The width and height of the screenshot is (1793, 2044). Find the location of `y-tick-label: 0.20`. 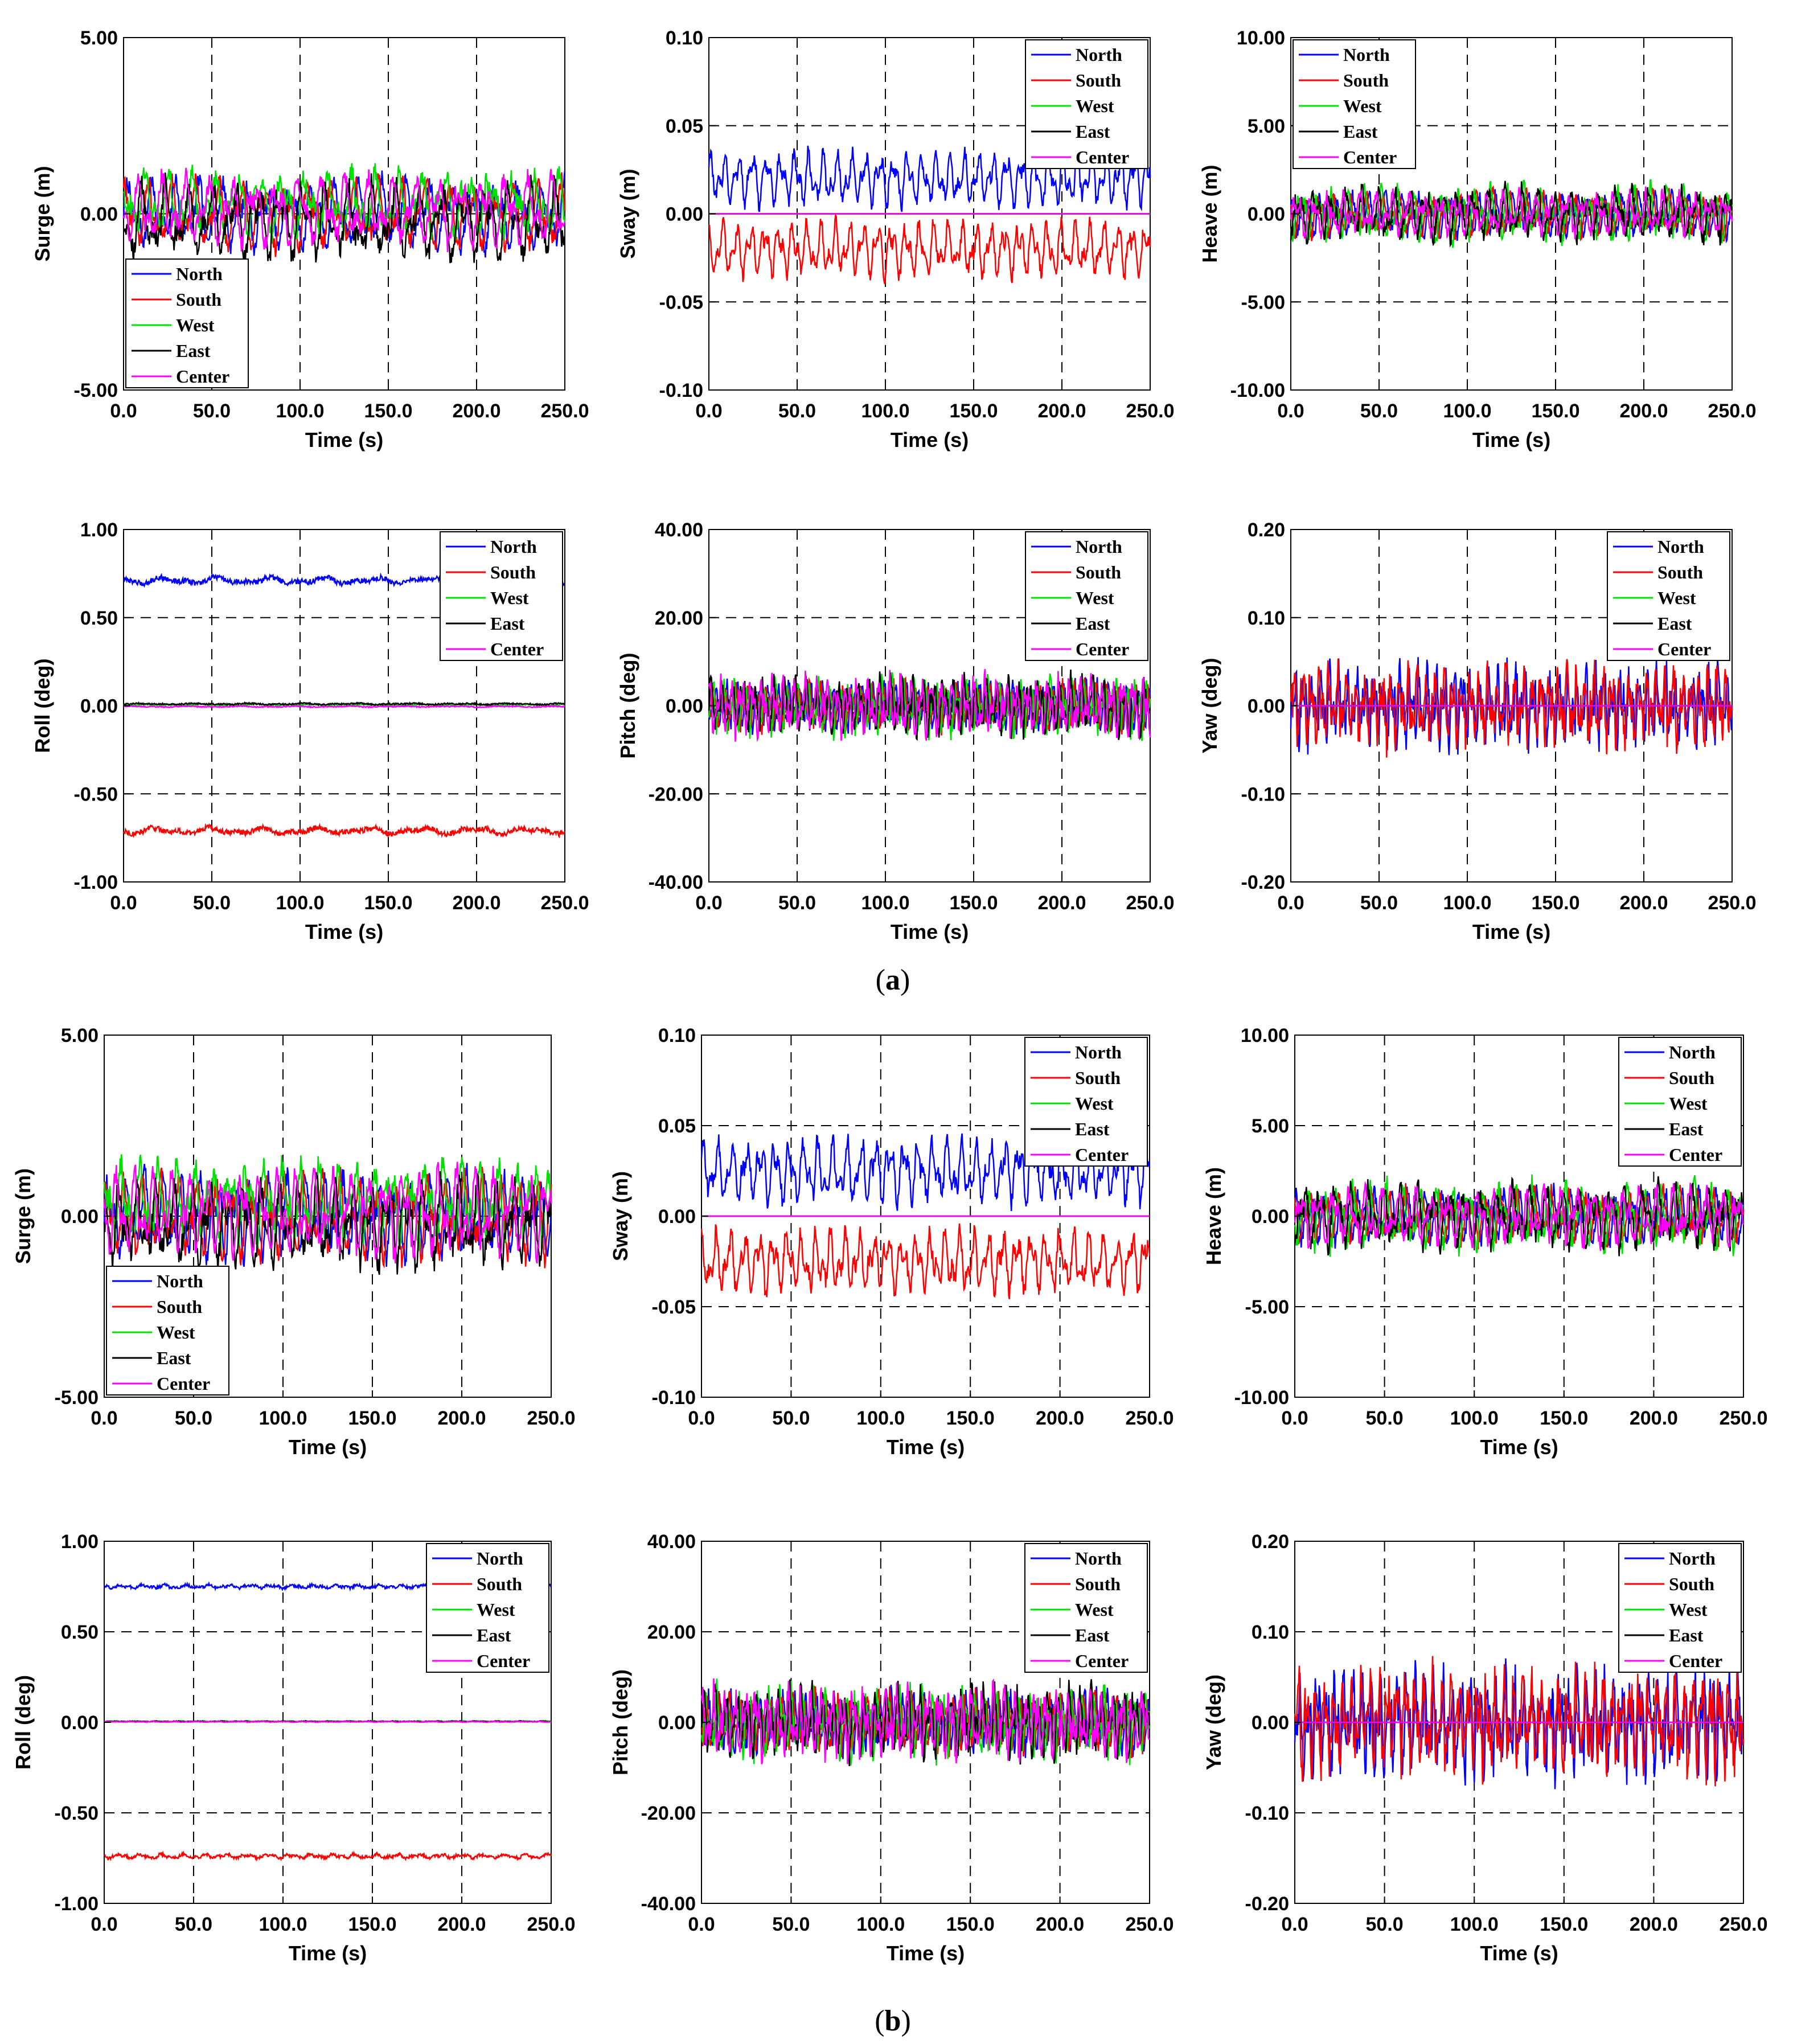

y-tick-label: 0.20 is located at coordinates (1270, 1542).